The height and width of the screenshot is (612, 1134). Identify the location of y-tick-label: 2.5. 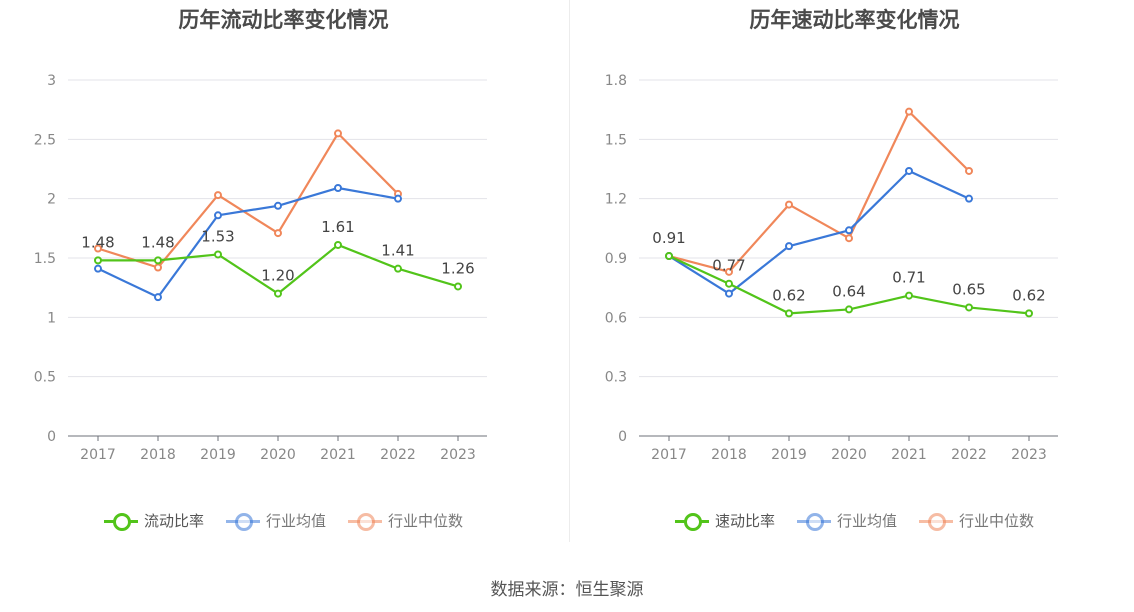
(45, 140).